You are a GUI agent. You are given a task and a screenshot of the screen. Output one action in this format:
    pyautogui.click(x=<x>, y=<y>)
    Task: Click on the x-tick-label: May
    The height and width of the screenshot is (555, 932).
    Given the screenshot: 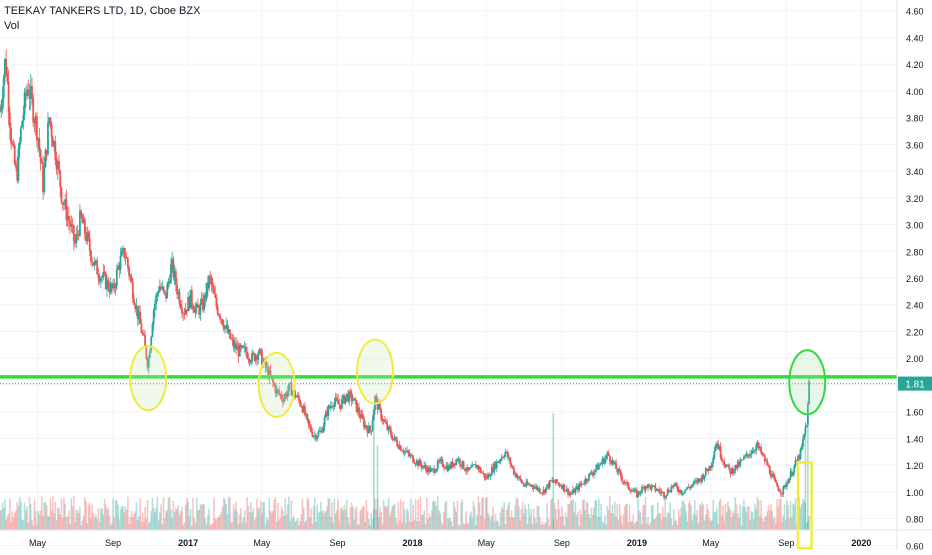 What is the action you would take?
    pyautogui.click(x=262, y=543)
    